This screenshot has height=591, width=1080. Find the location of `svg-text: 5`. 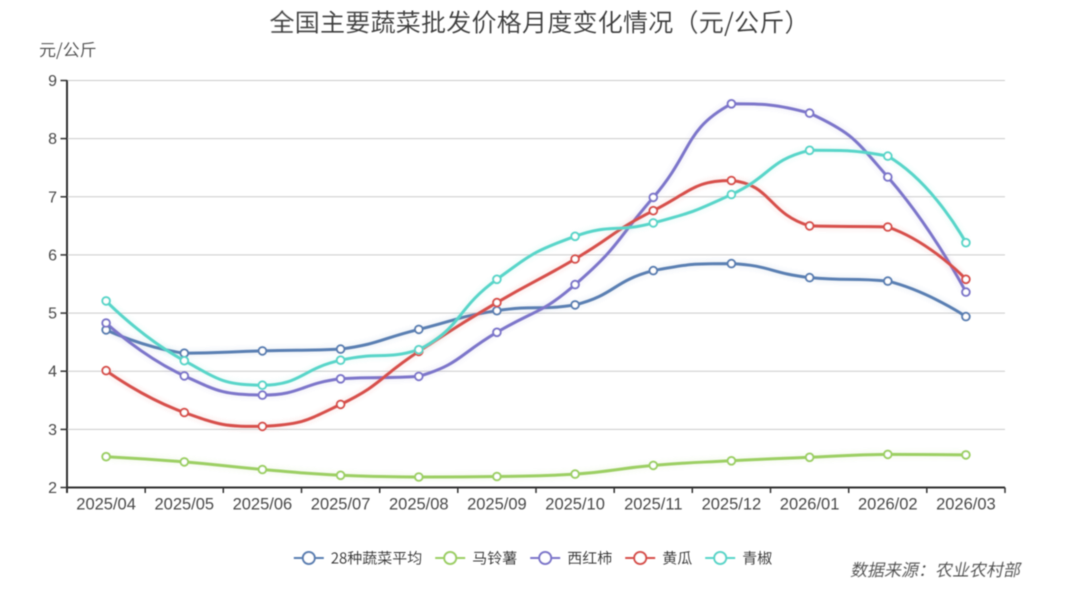

svg-text: 5 is located at coordinates (52, 314).